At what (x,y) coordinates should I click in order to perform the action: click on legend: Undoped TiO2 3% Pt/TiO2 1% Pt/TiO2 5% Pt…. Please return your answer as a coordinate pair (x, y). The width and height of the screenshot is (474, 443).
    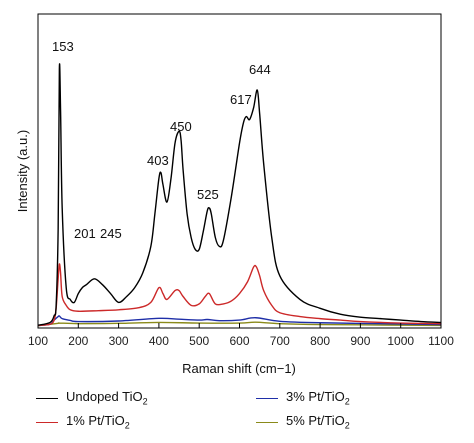
    Looking at the image, I should click on (246, 412).